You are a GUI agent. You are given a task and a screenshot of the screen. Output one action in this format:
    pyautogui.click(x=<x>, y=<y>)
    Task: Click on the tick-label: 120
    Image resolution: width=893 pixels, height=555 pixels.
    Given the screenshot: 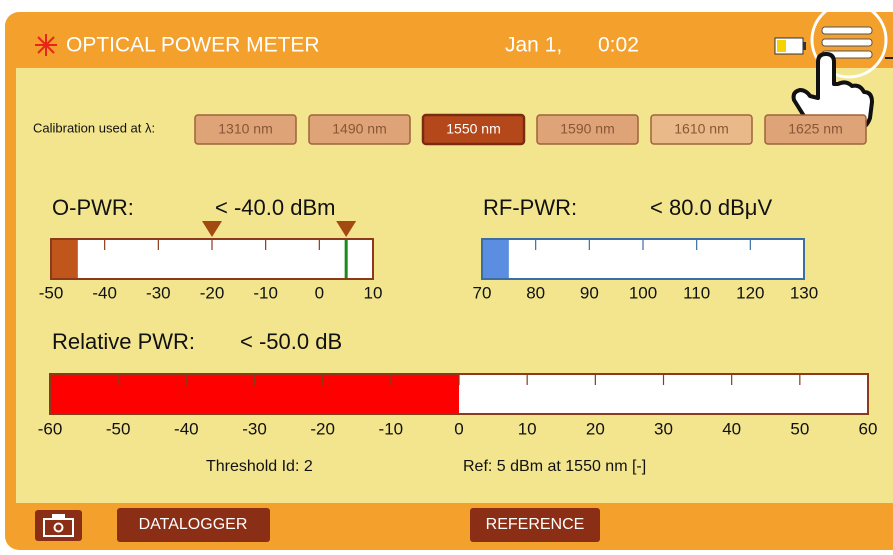 What is the action you would take?
    pyautogui.click(x=750, y=292)
    